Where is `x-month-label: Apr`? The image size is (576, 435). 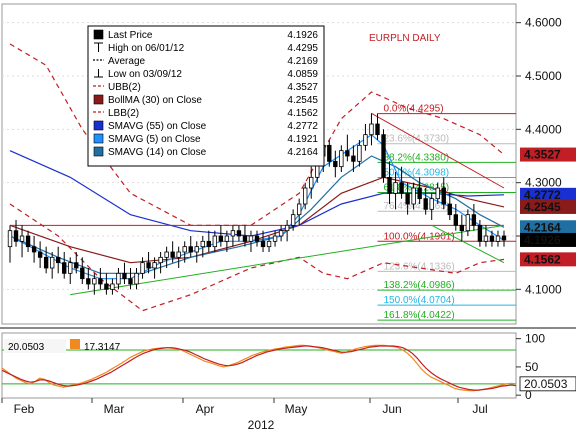 x-month-label: Apr is located at coordinates (205, 409).